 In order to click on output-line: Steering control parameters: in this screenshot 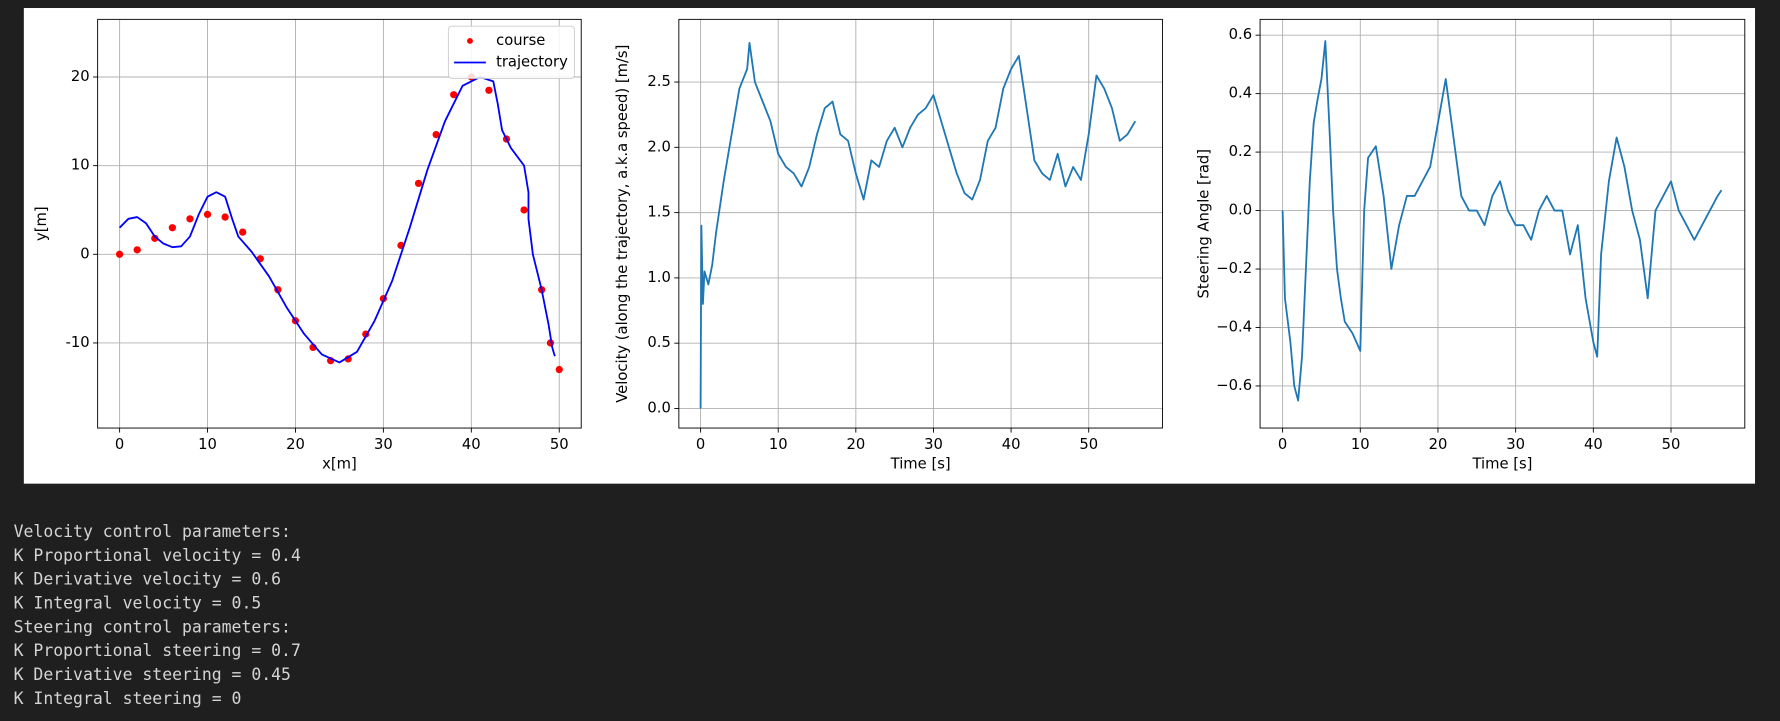, I will do `click(152, 626)`.